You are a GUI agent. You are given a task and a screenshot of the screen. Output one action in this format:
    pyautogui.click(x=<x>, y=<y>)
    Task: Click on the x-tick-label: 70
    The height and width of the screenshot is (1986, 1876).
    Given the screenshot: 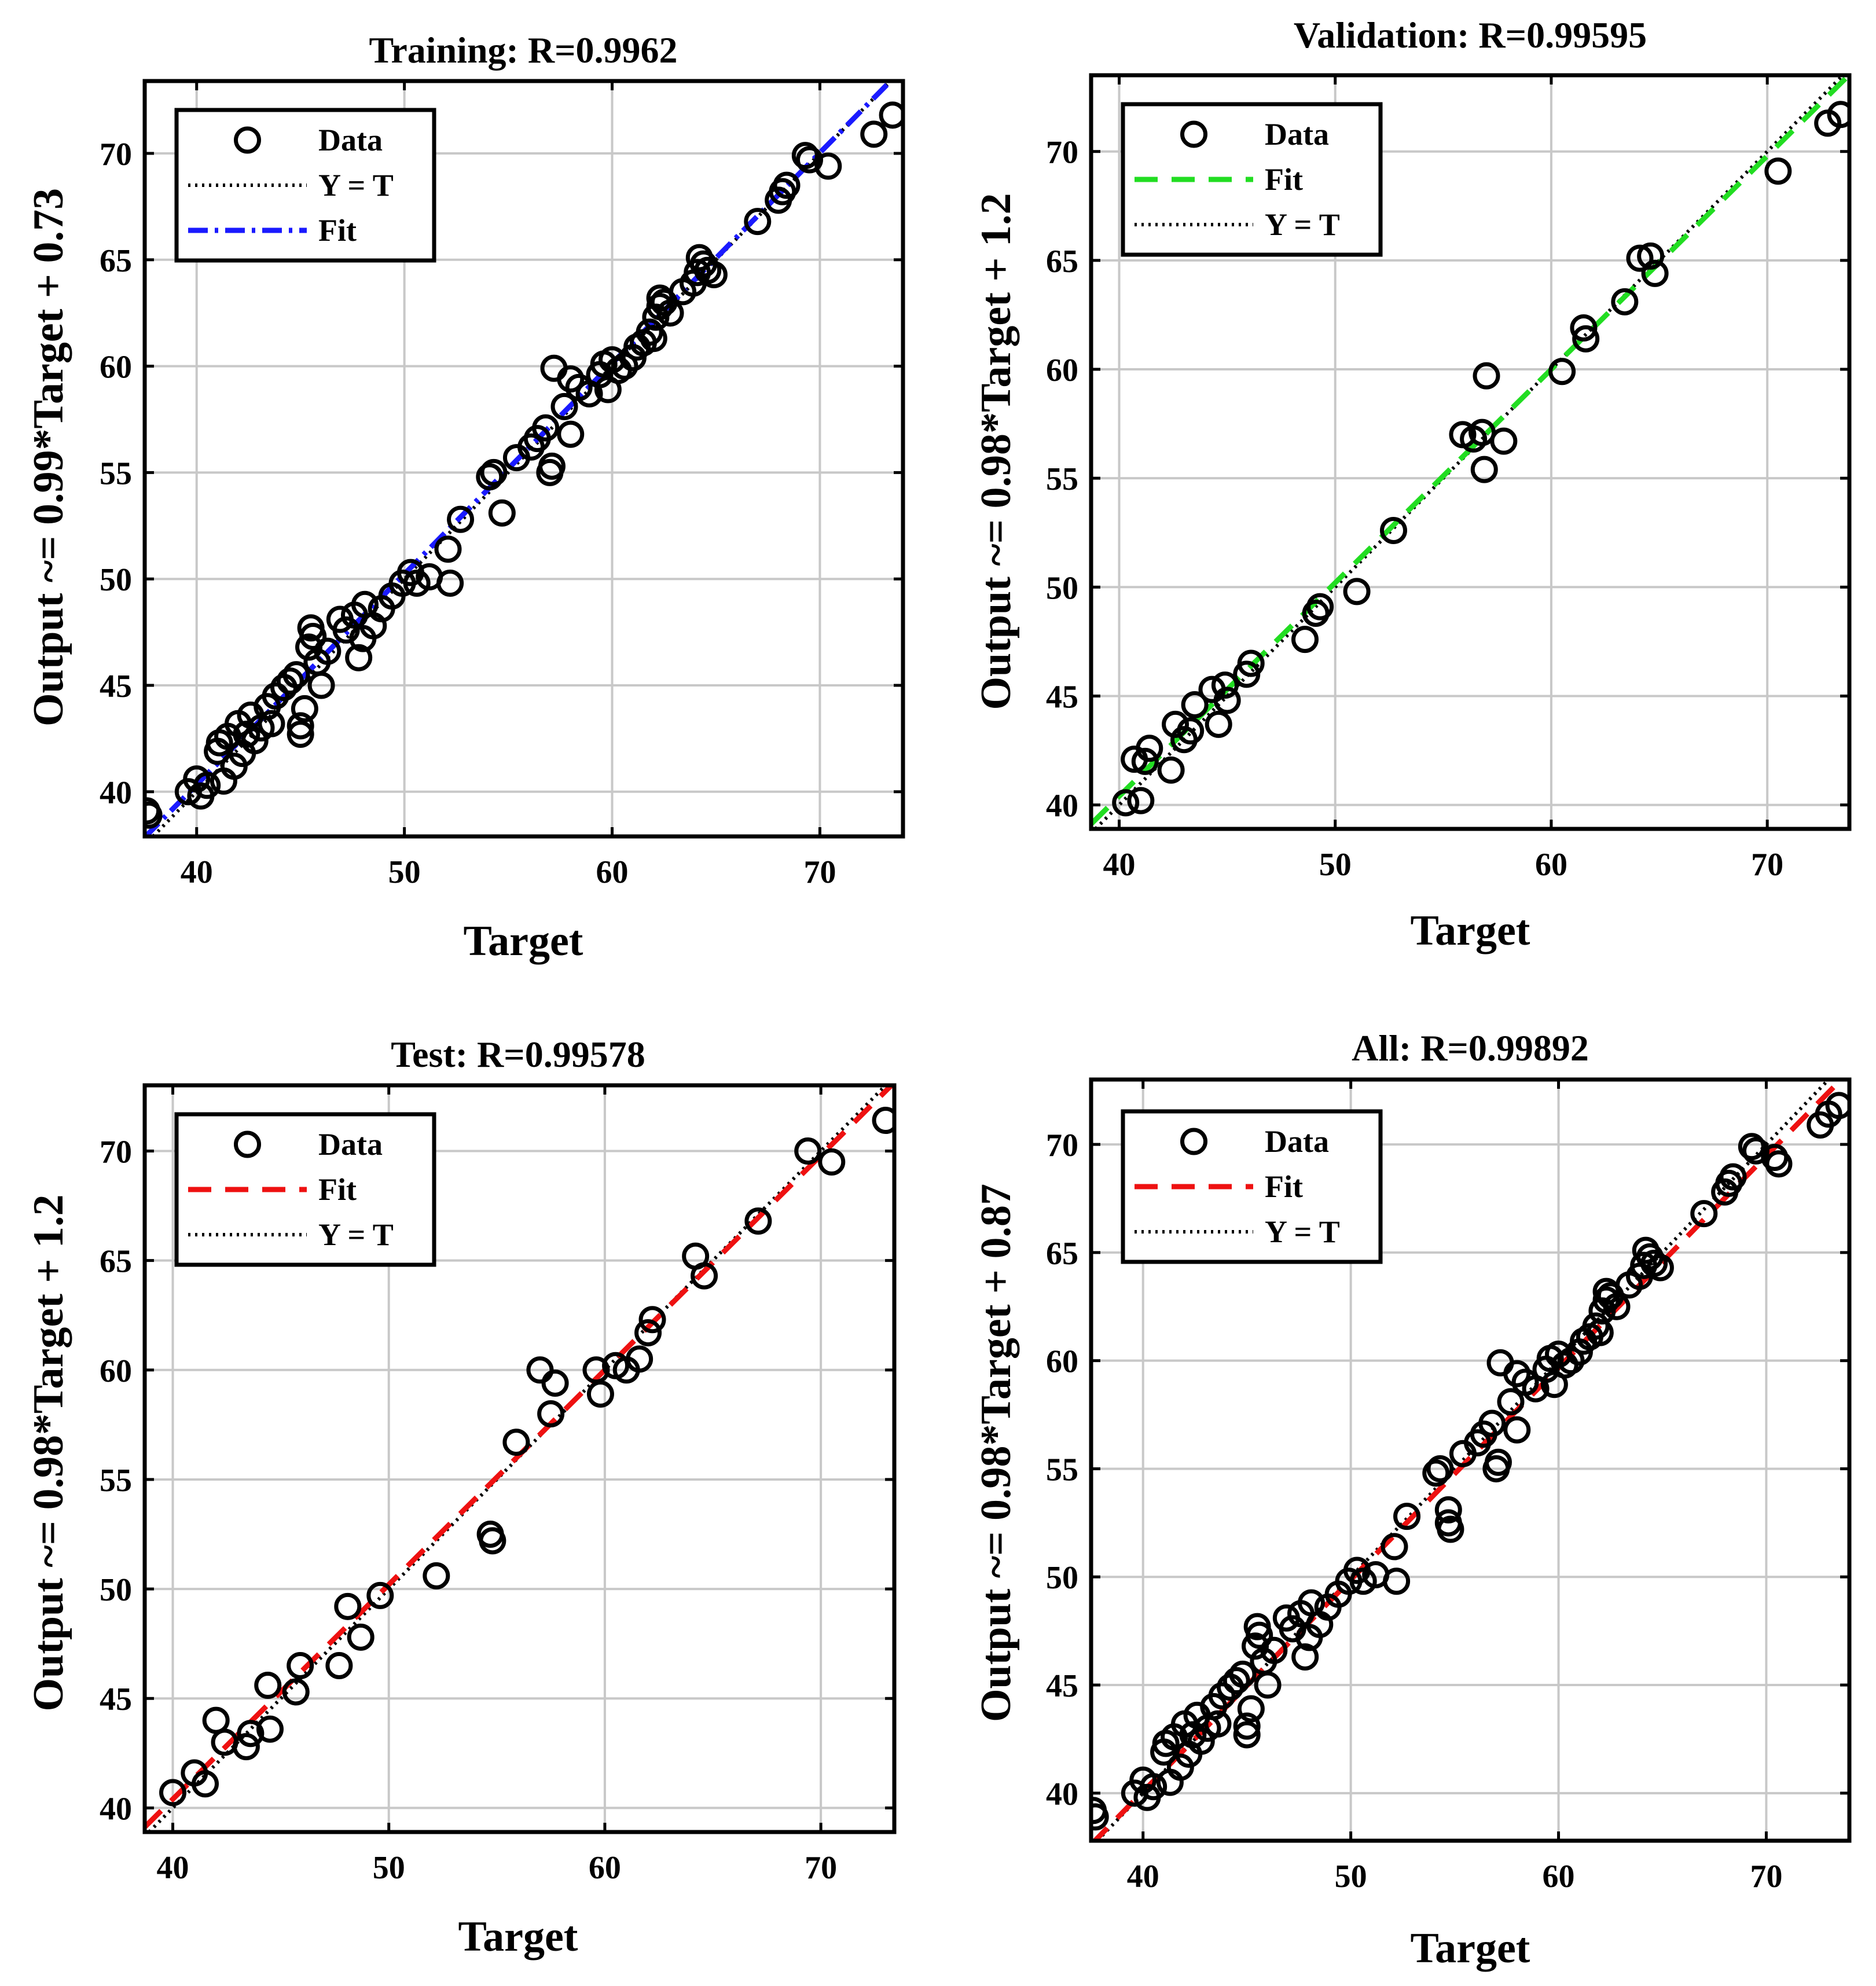 What is the action you would take?
    pyautogui.click(x=819, y=872)
    